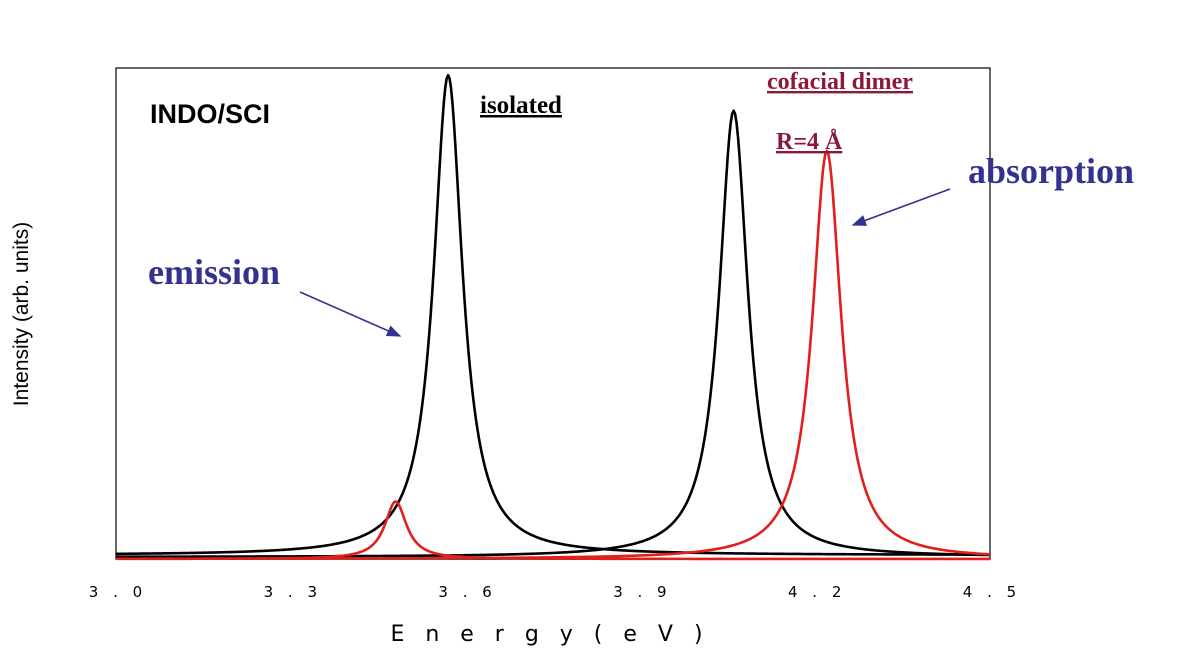 This screenshot has width=1183, height=654. Describe the element at coordinates (118, 592) in the screenshot. I see `x-tick-label: 3 . 0` at that location.